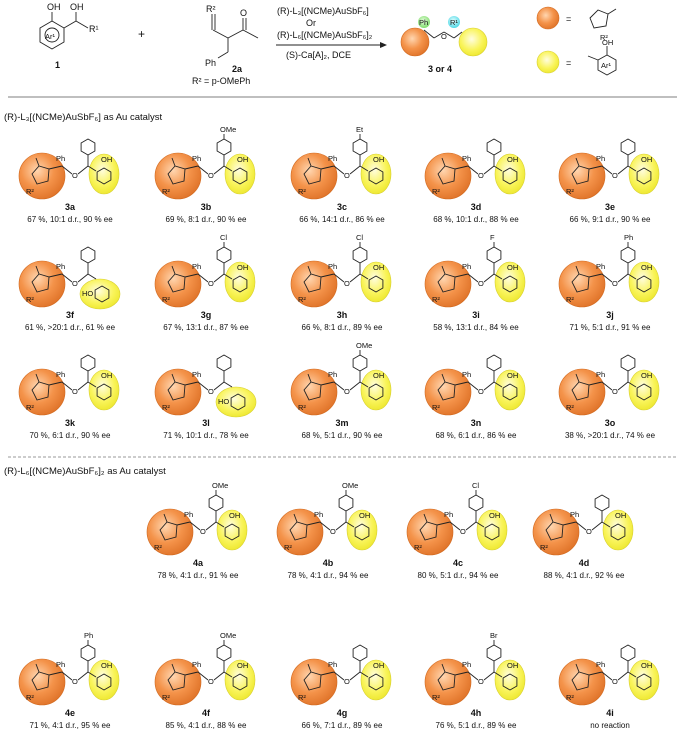  What do you see at coordinates (205, 282) in the screenshot?
I see `compound-3g: R² OH Ph O Cl 3g 67 %, 13:1 d.r., 87 % ee` at bounding box center [205, 282].